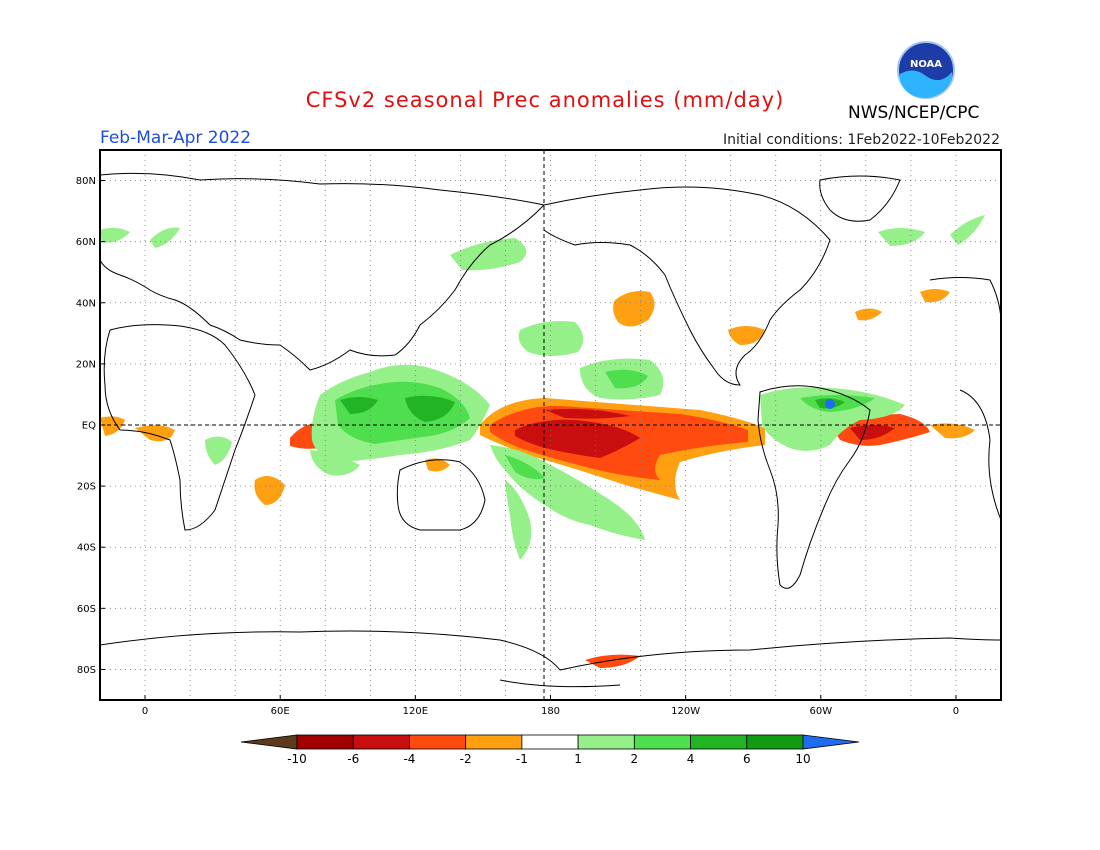 This screenshot has height=850, width=1100. I want to click on wet-anomaly-greenland, so click(967, 230).